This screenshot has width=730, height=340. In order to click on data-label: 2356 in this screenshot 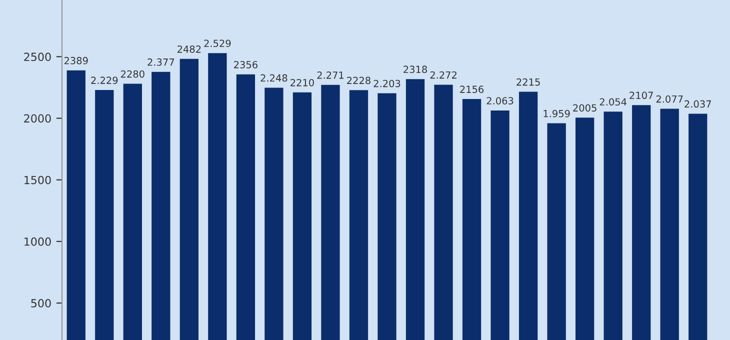, I will do `click(246, 64)`.